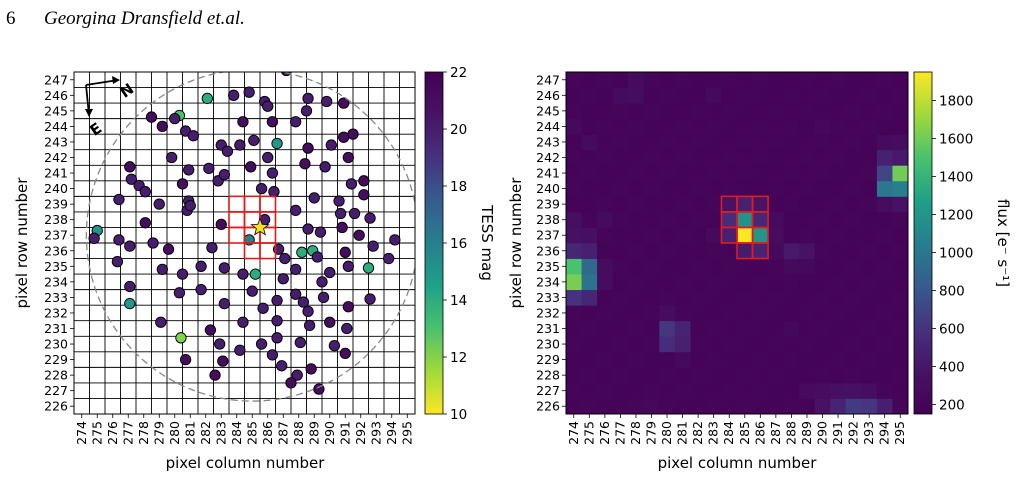  What do you see at coordinates (548, 188) in the screenshot?
I see `y-tick-label: 240` at bounding box center [548, 188].